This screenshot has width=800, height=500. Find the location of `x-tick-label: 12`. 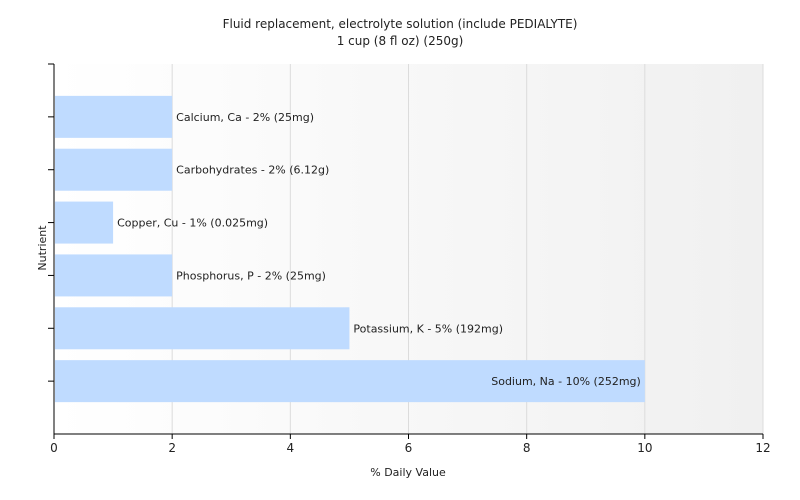

x-tick-label: 12 is located at coordinates (762, 448).